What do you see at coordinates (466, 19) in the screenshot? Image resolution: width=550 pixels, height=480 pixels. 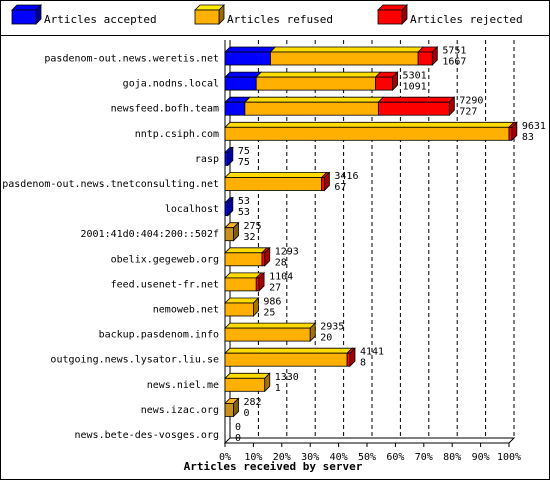 I see `legend-label: Articles rejected` at bounding box center [466, 19].